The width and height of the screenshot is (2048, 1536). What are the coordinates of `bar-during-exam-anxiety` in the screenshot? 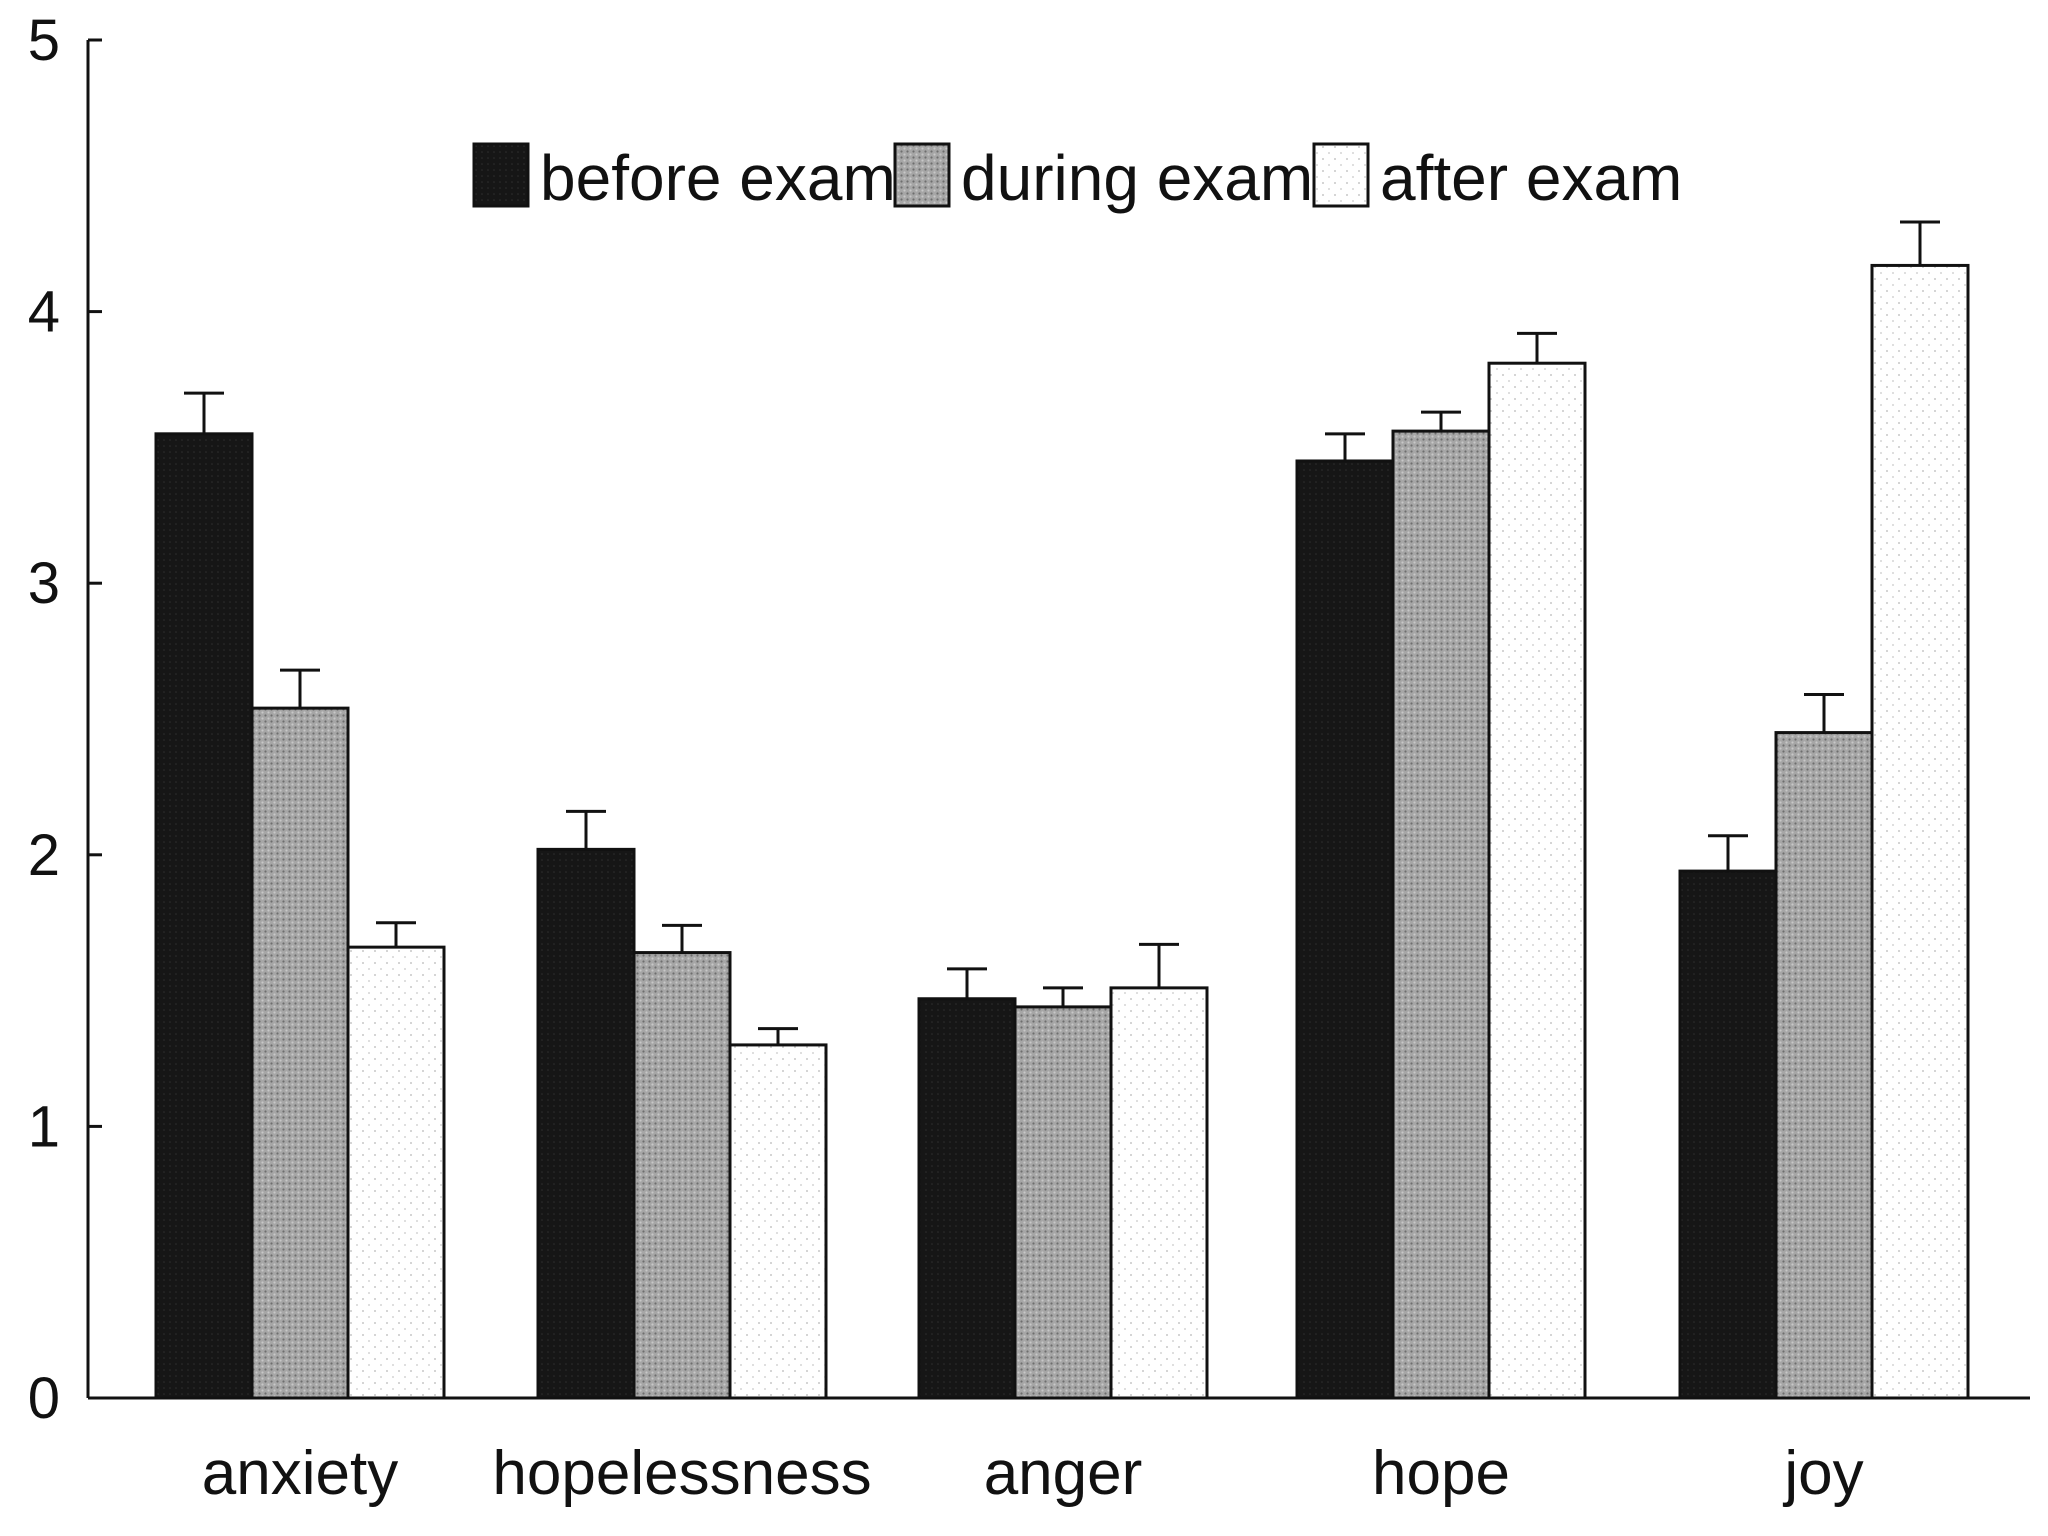 It's located at (300, 1053).